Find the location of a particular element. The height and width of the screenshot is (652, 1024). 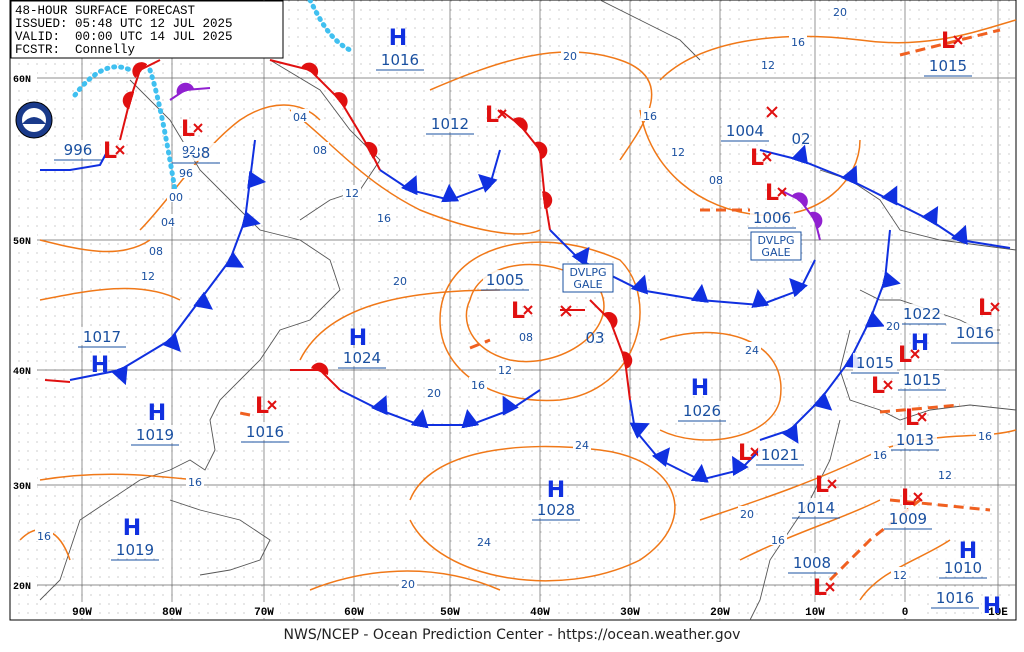

lat-label: 60N is located at coordinates (22, 80).